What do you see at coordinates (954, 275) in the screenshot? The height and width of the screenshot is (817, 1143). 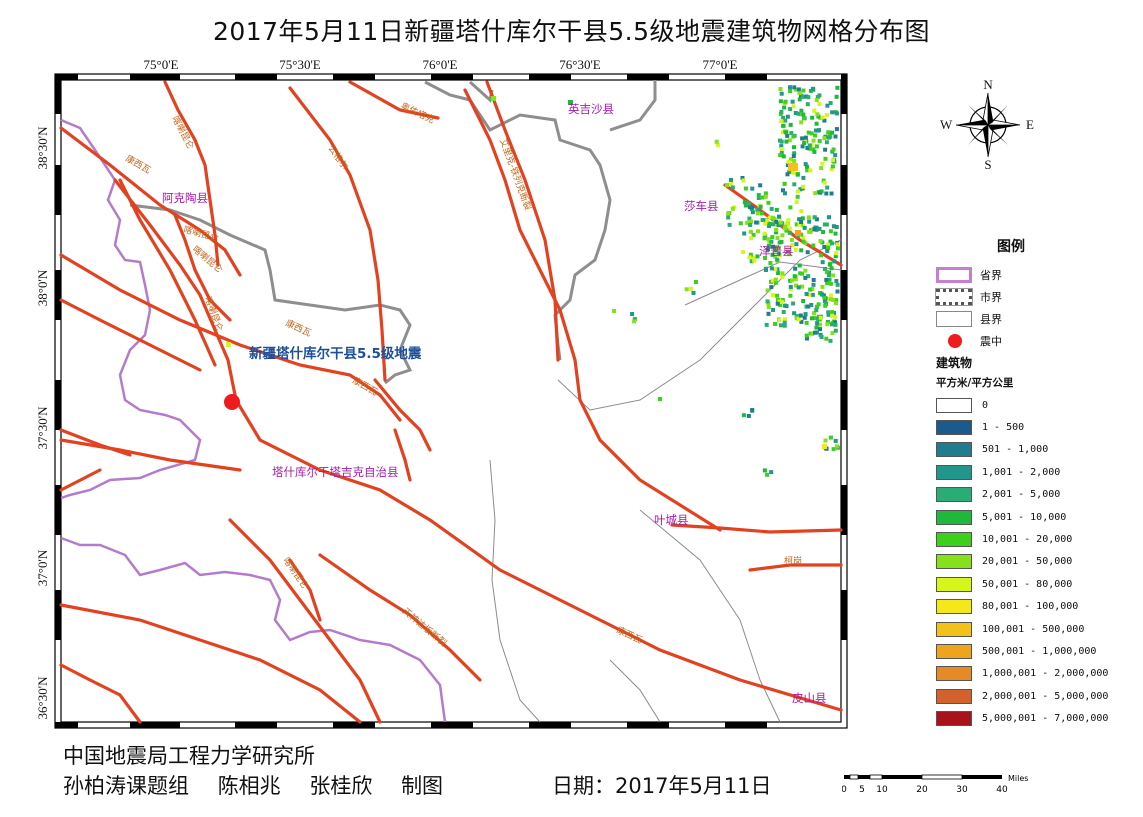 I see `province-swatch` at bounding box center [954, 275].